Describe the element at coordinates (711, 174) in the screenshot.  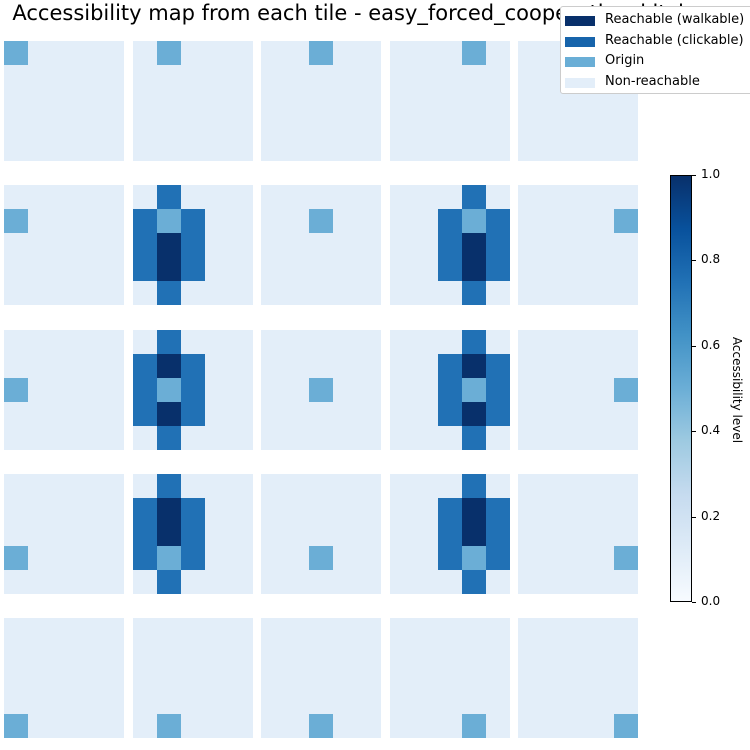
I see `colorbar-tick-label: 1.0` at that location.